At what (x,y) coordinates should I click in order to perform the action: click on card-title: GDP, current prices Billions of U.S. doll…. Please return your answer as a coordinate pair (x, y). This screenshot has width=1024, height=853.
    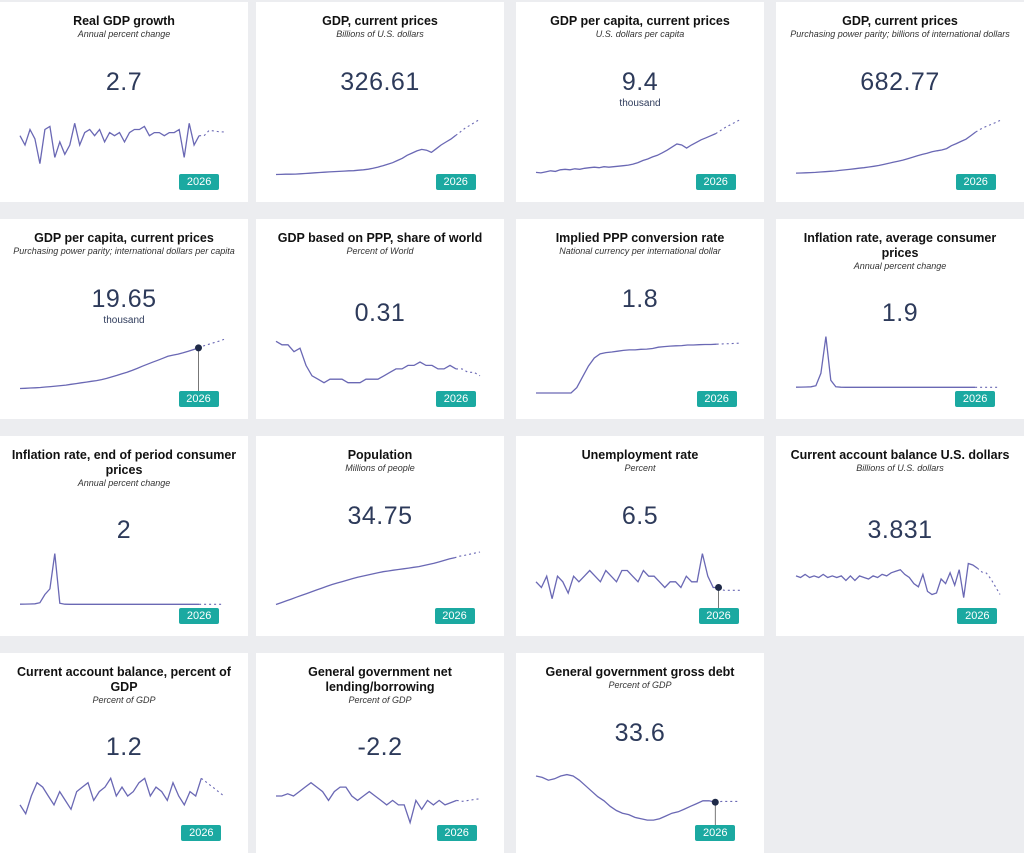
    Looking at the image, I should click on (380, 27).